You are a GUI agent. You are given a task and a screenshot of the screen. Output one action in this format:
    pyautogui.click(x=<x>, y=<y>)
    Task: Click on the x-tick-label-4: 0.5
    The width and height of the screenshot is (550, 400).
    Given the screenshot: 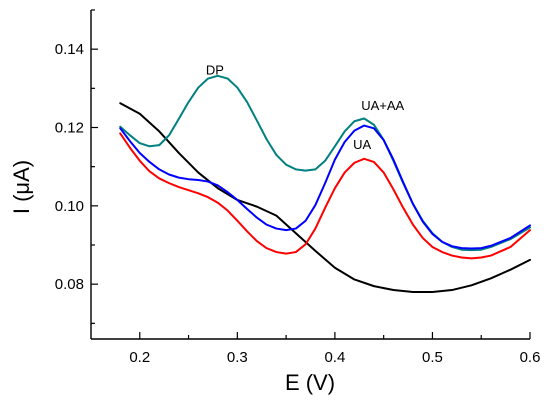 What is the action you would take?
    pyautogui.click(x=432, y=357)
    